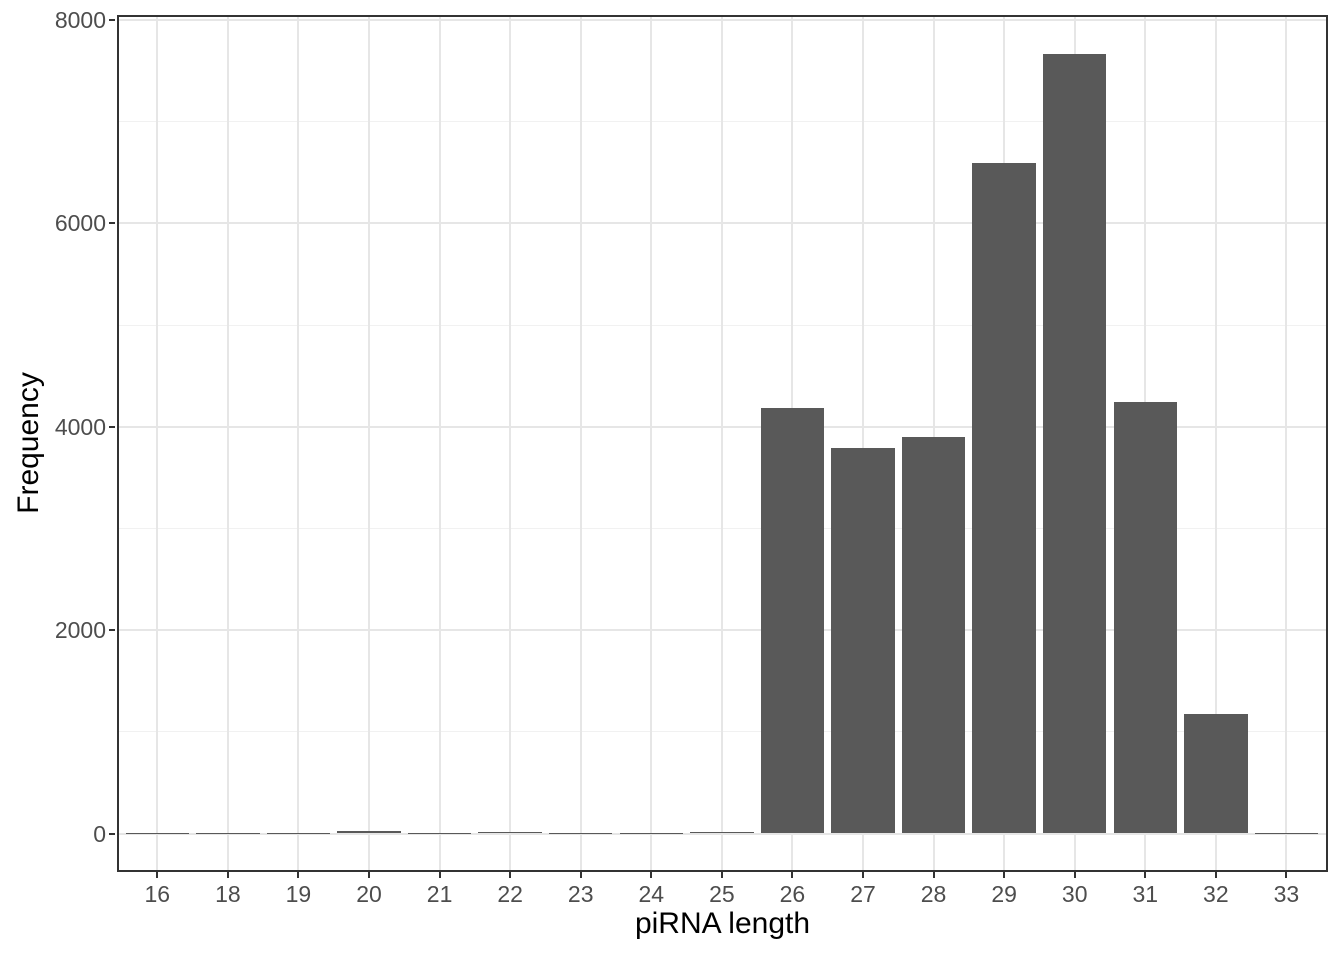 The width and height of the screenshot is (1344, 960). What do you see at coordinates (80, 223) in the screenshot?
I see `y-axis-tick-label-6000: 6000` at bounding box center [80, 223].